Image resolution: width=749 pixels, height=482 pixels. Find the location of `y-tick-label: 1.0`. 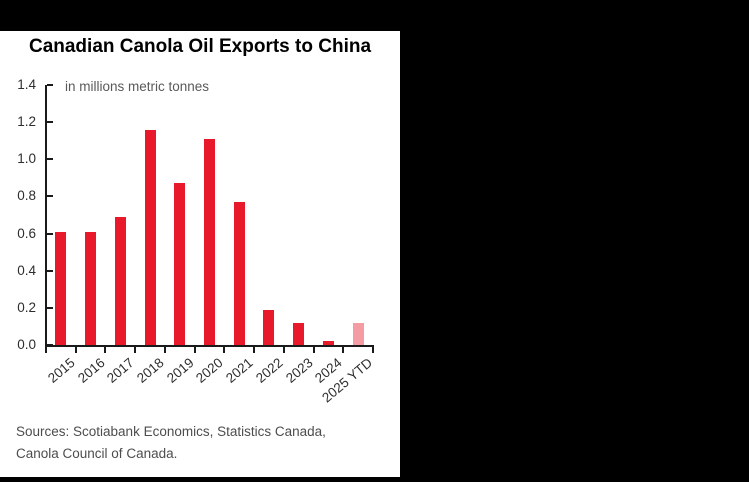

y-tick-label: 1.0 is located at coordinates (26, 159).